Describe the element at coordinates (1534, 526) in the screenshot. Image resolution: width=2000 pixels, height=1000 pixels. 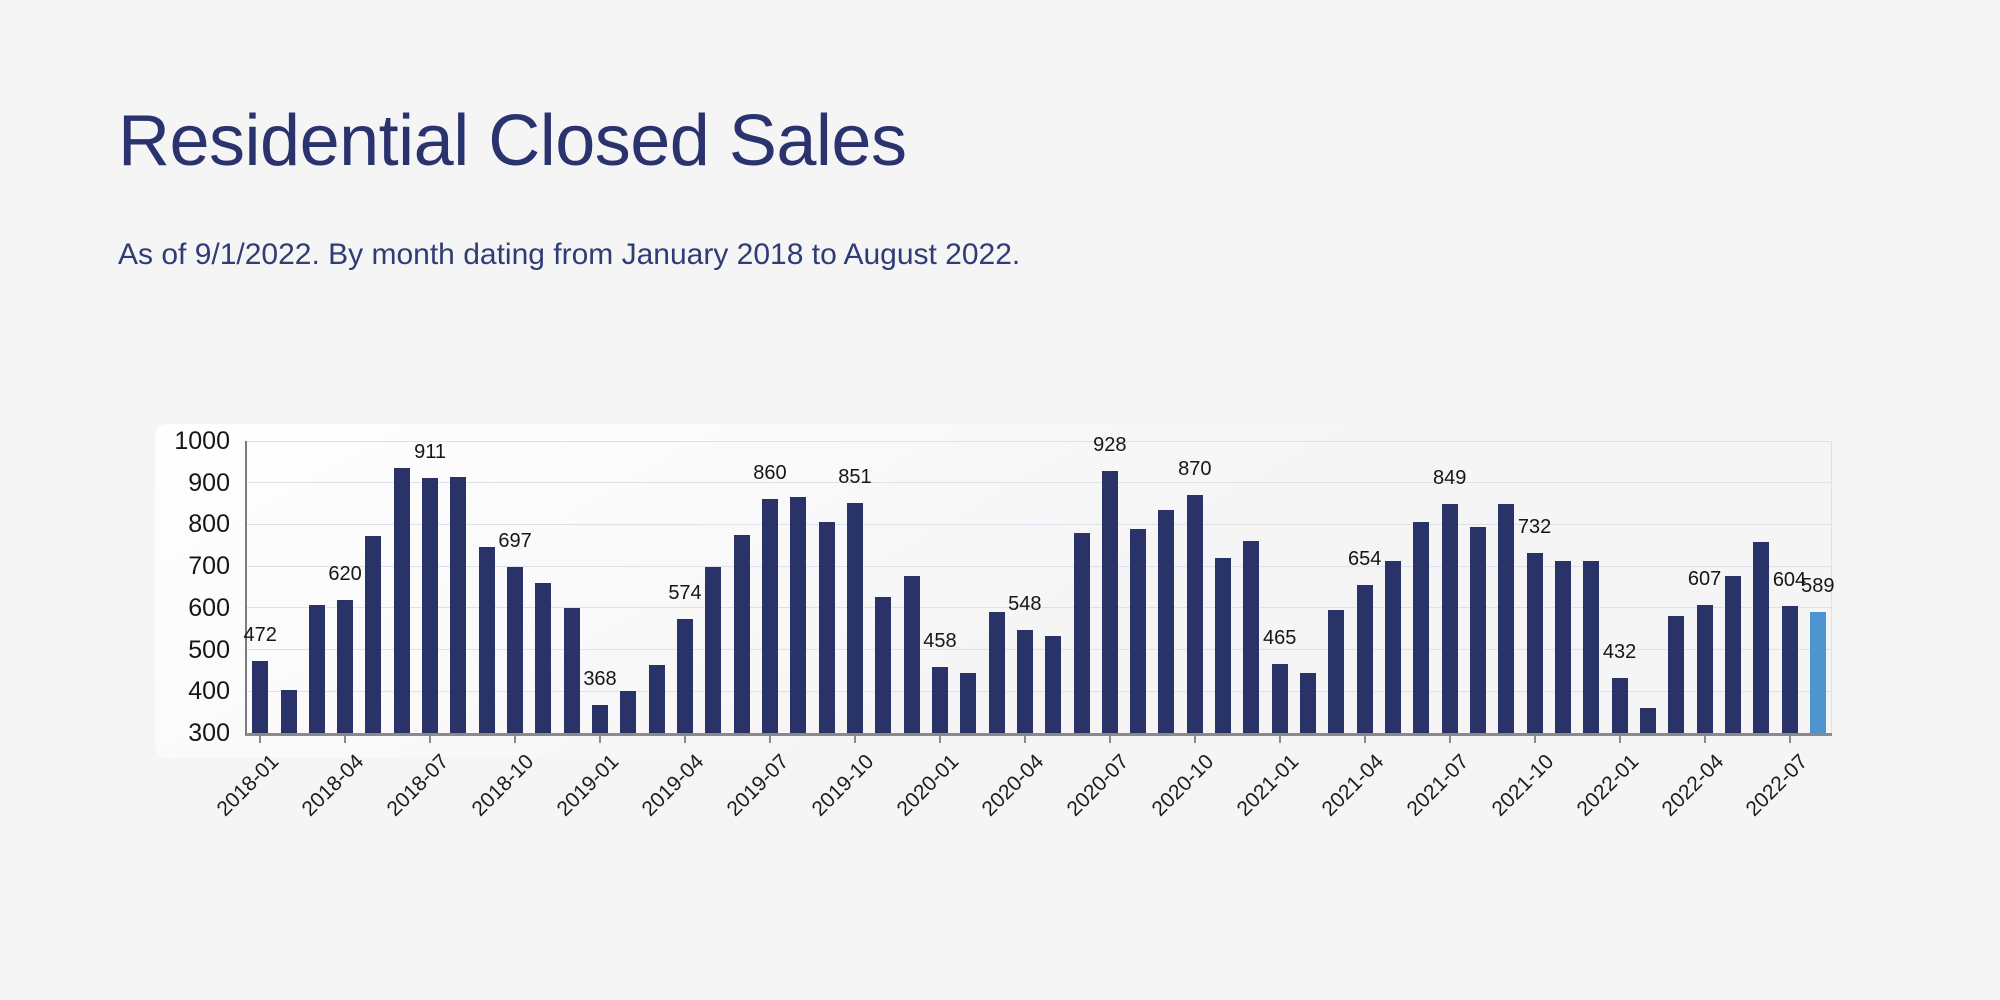
I see `bar-value-label-2021-10: 732` at that location.